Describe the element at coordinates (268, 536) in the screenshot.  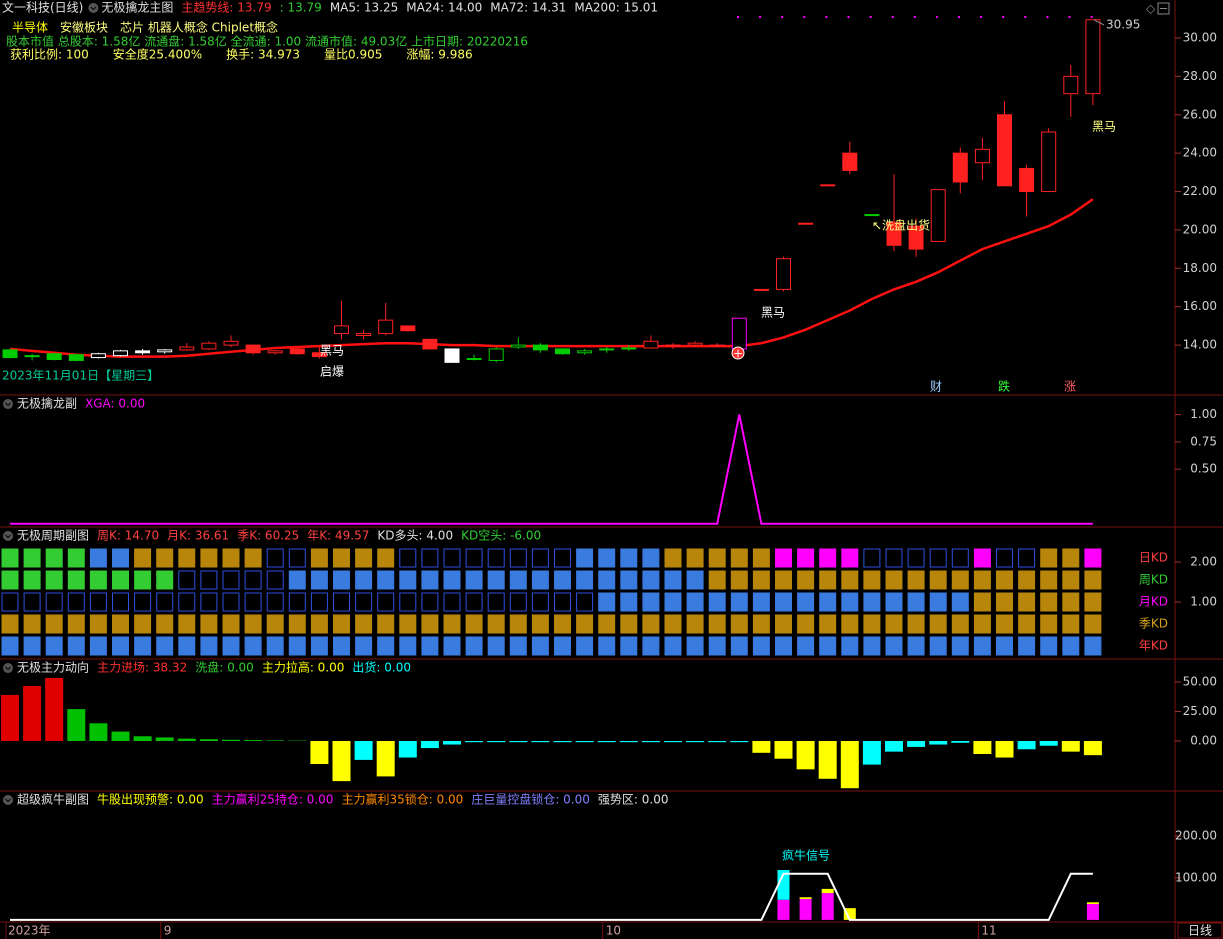
I see `header-text: 季K: 60.25` at that location.